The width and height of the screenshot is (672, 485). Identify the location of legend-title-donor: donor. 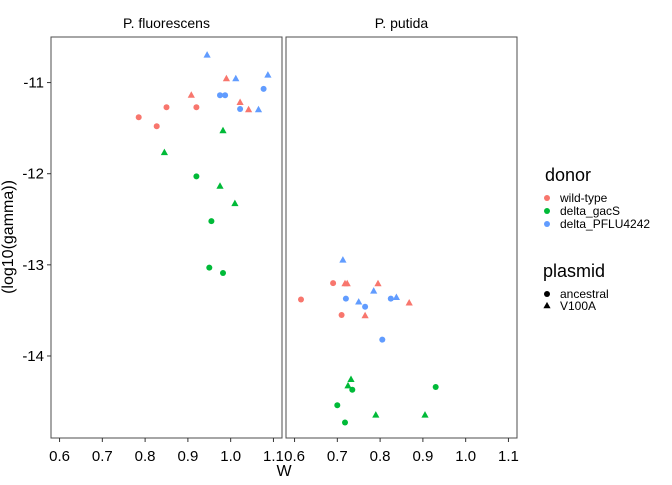
(568, 175).